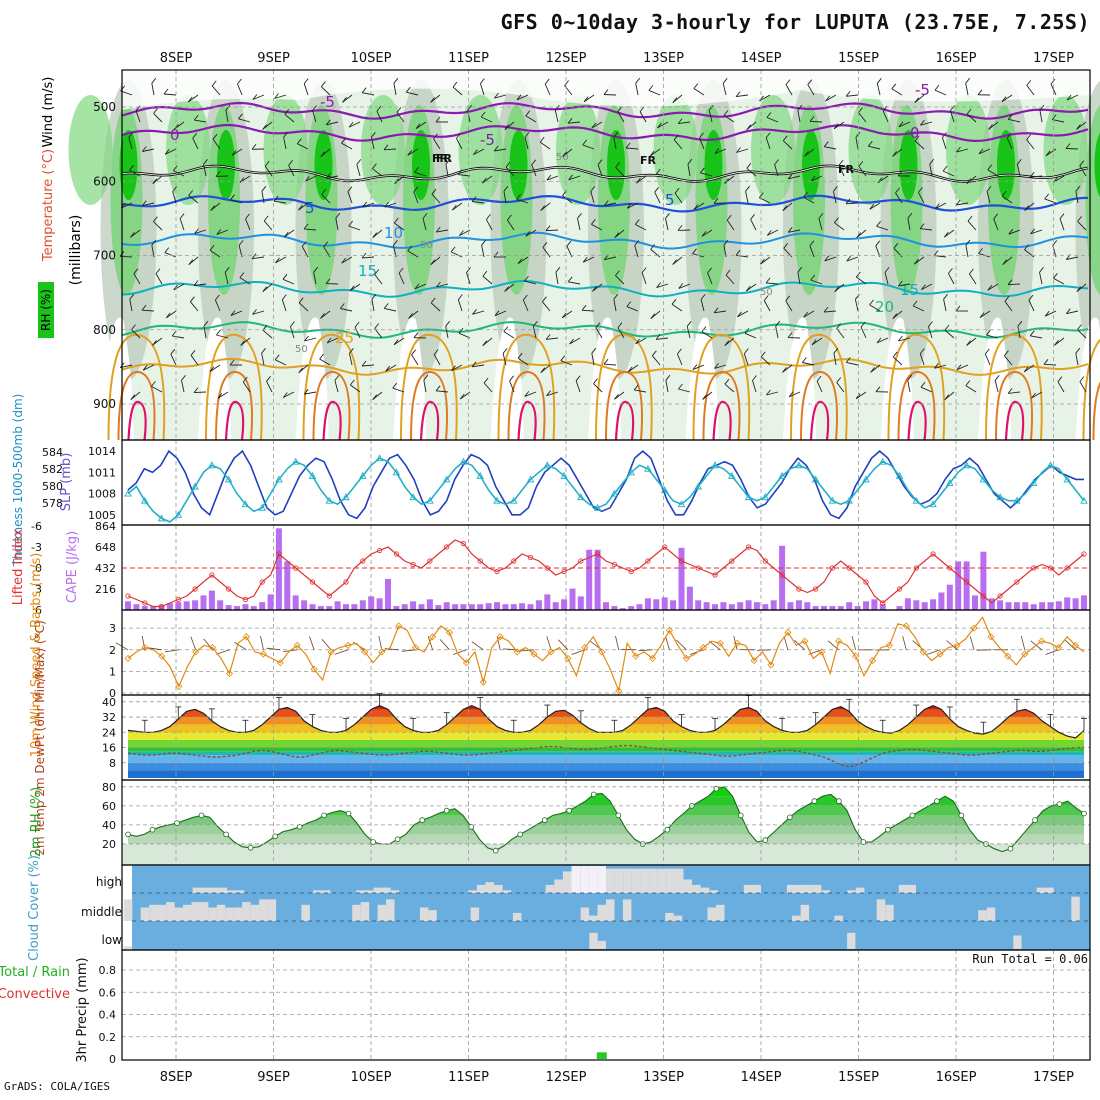 The width and height of the screenshot is (1100, 1100). I want to click on contour-label: 15, so click(909, 290).